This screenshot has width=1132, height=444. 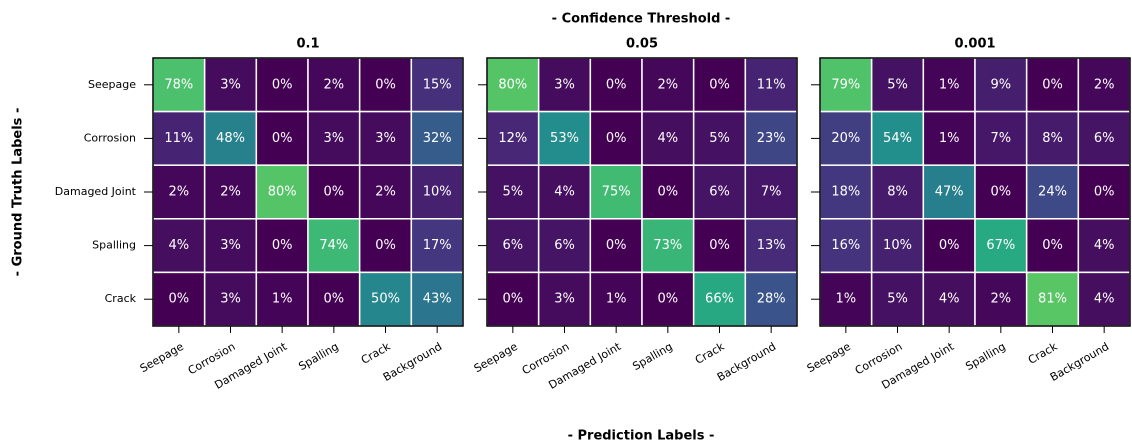 I want to click on cell-label: 50%, so click(x=385, y=299).